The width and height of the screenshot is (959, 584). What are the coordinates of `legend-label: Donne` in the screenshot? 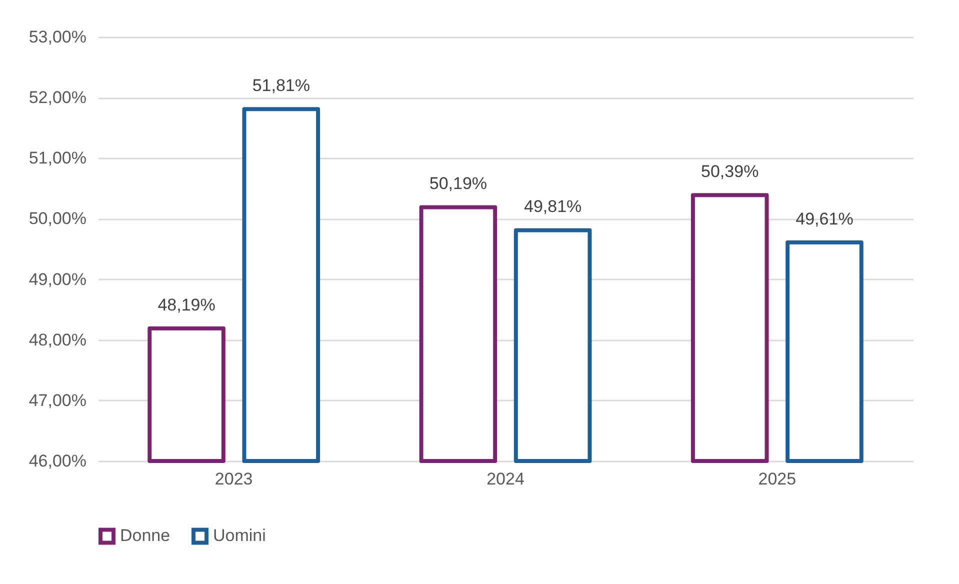 It's located at (145, 536).